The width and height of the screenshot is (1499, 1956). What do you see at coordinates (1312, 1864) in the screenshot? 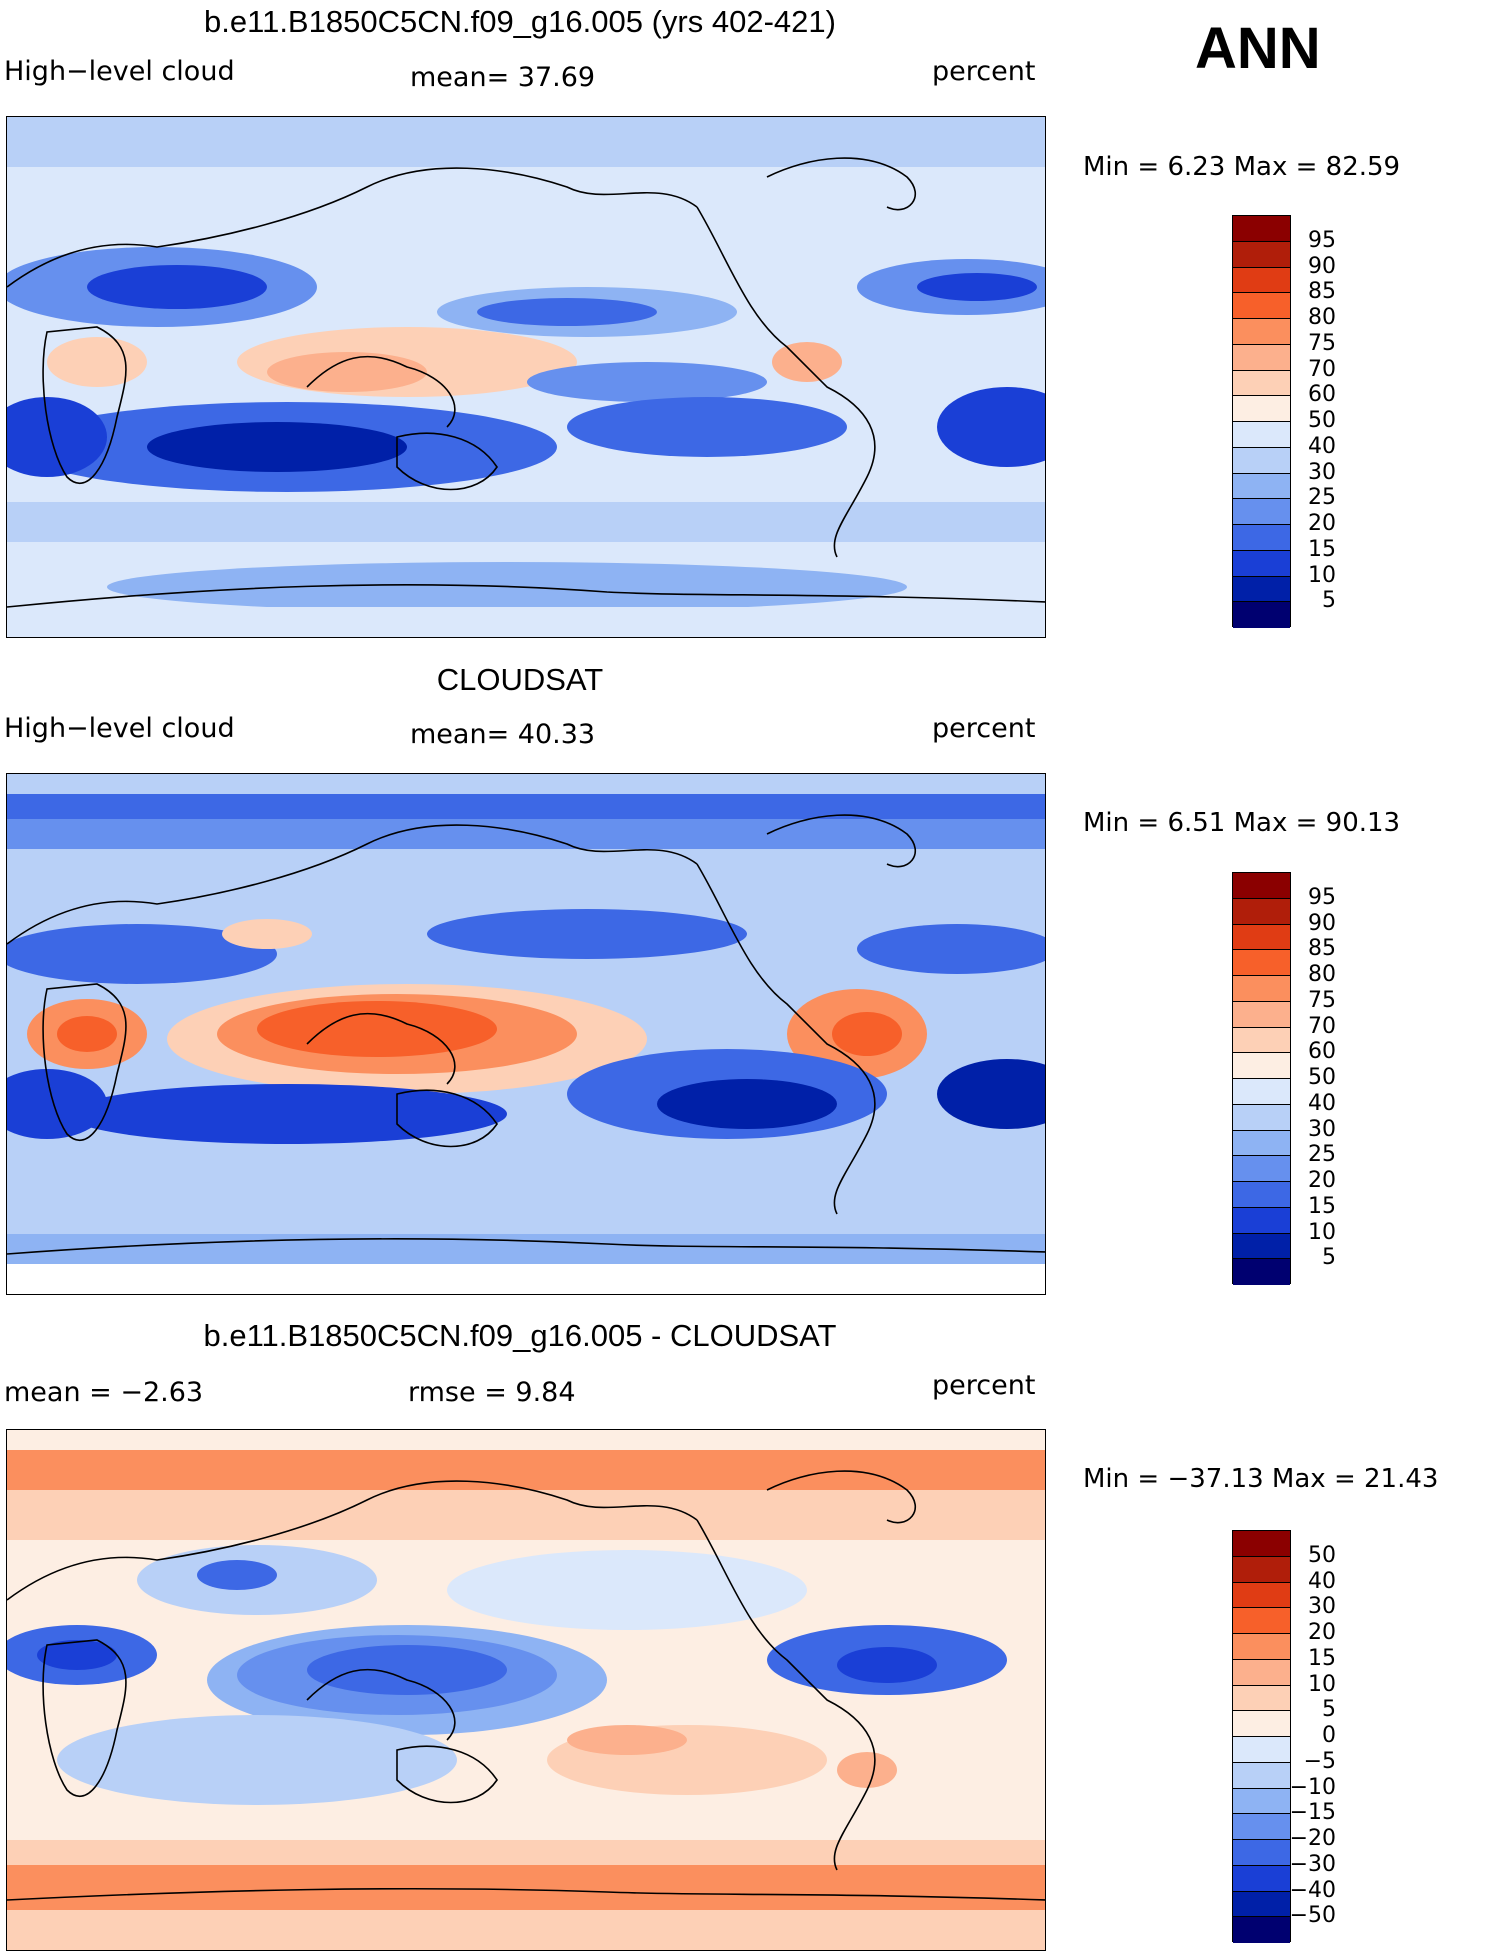
I see `colorbar-tick-label: −30` at bounding box center [1312, 1864].